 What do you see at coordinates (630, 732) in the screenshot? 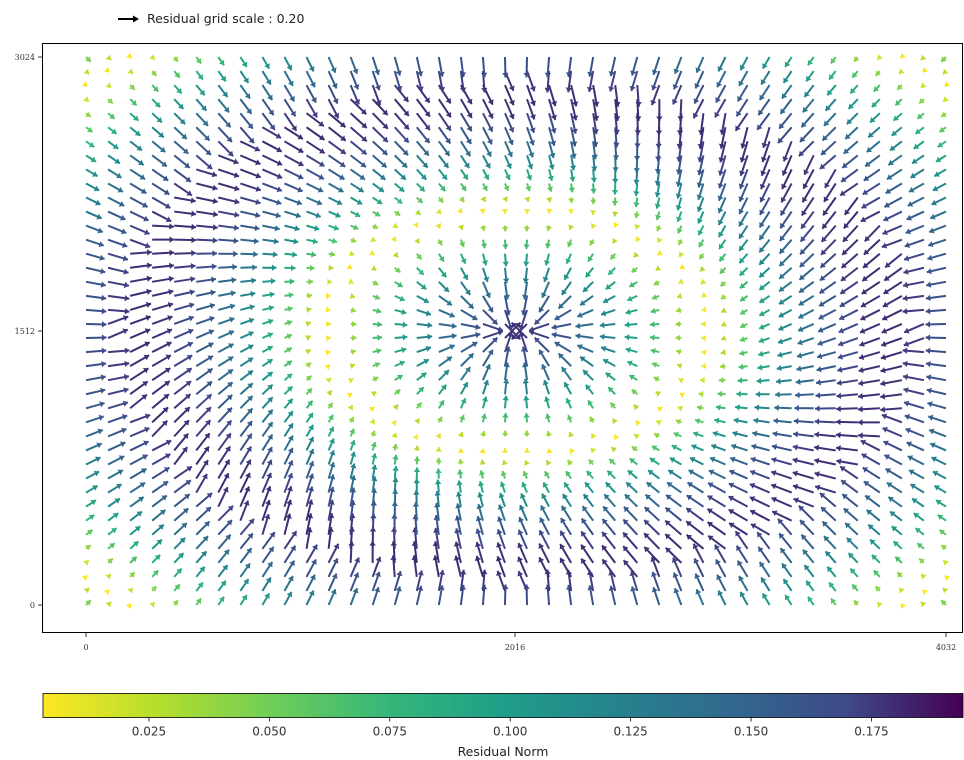
I see `colorbar-tick-label: 0.125` at bounding box center [630, 732].